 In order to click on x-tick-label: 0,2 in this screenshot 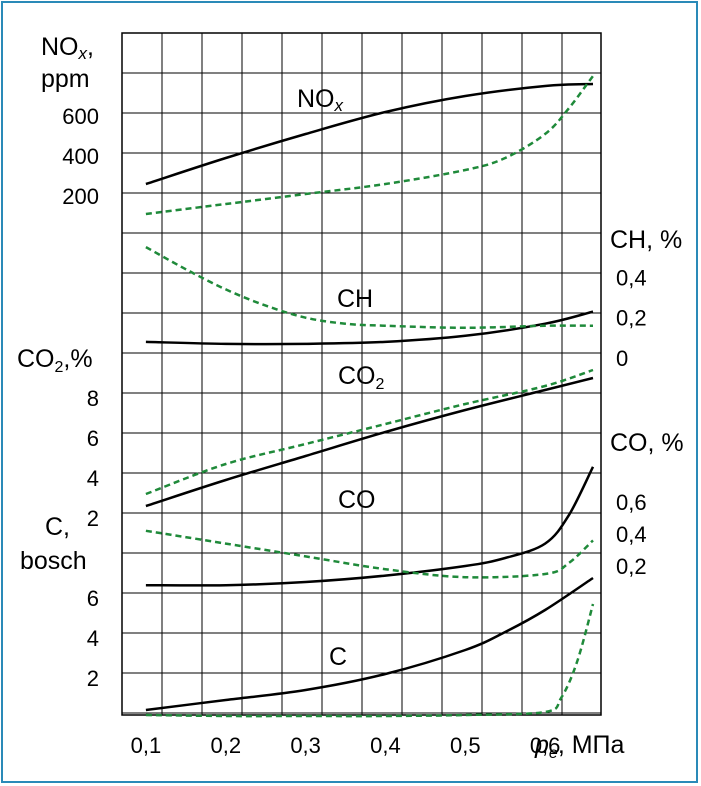, I will do `click(225, 745)`.